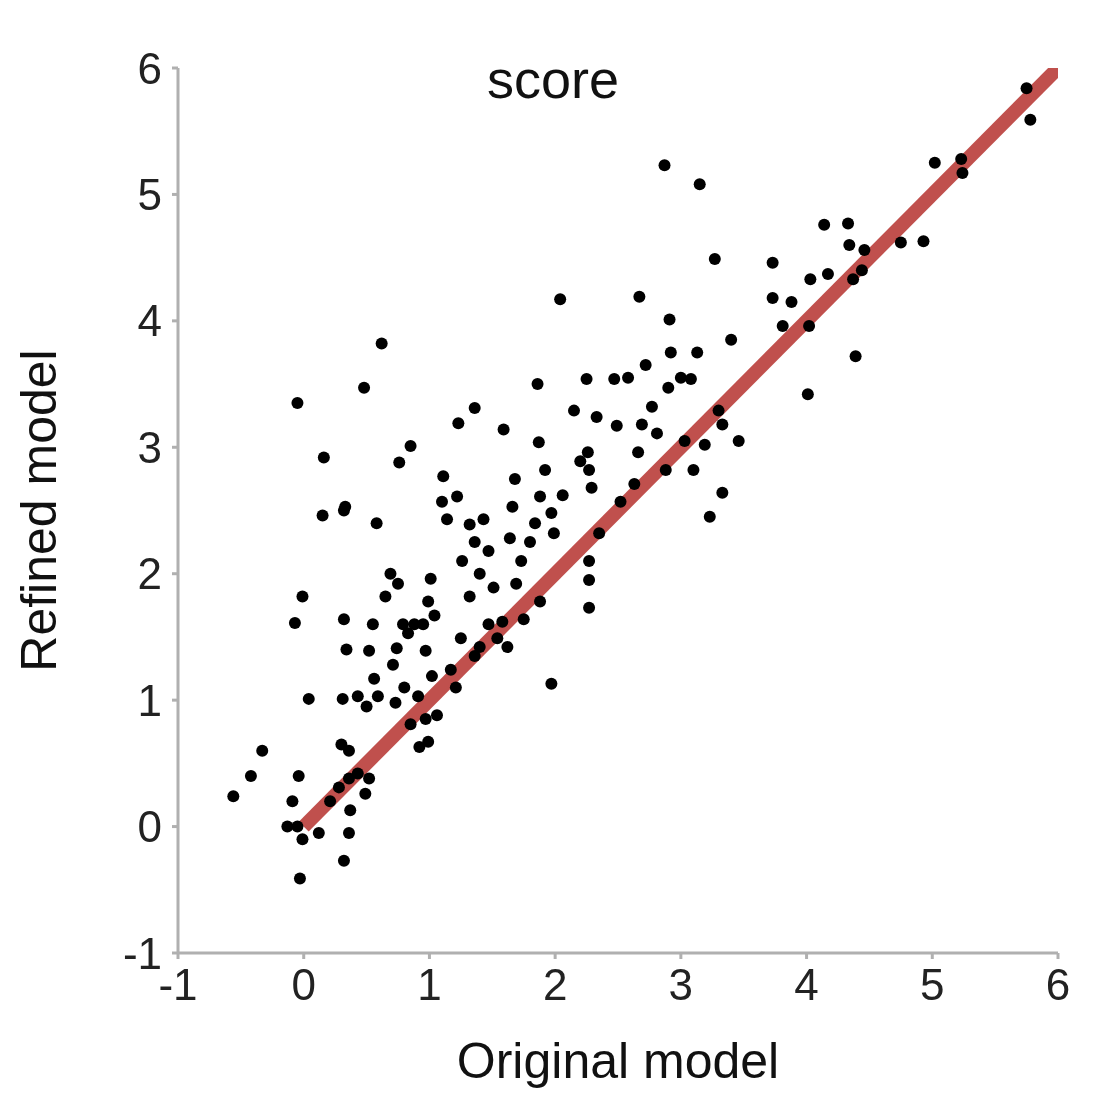 The height and width of the screenshot is (1114, 1107). I want to click on x-tick-label: 1, so click(429, 985).